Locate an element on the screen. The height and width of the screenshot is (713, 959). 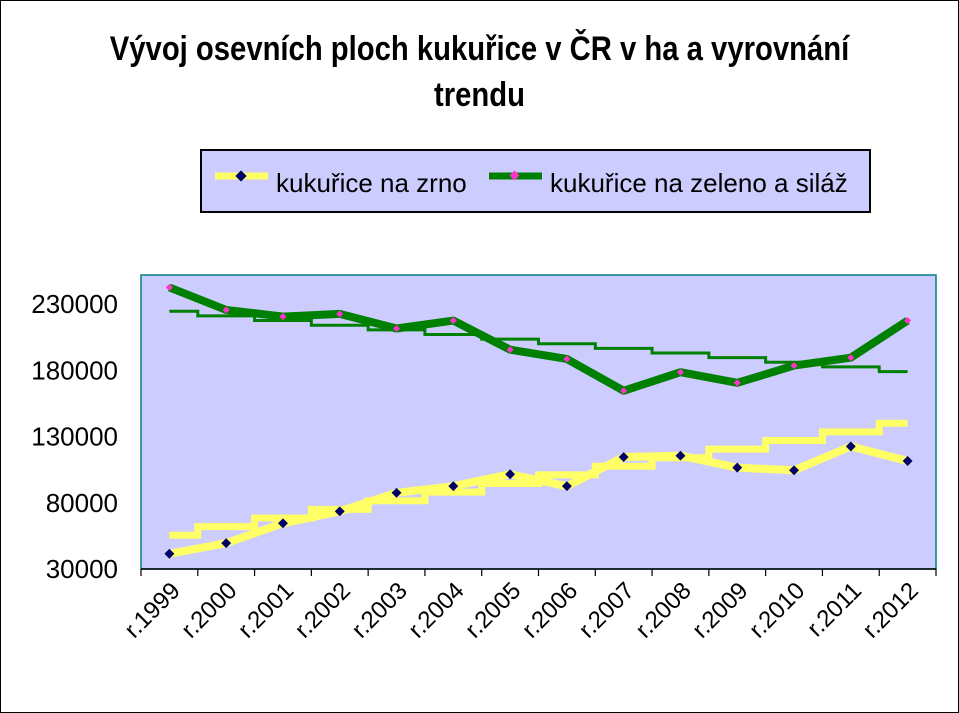
y-tick-label: 180000 is located at coordinates (74, 370).